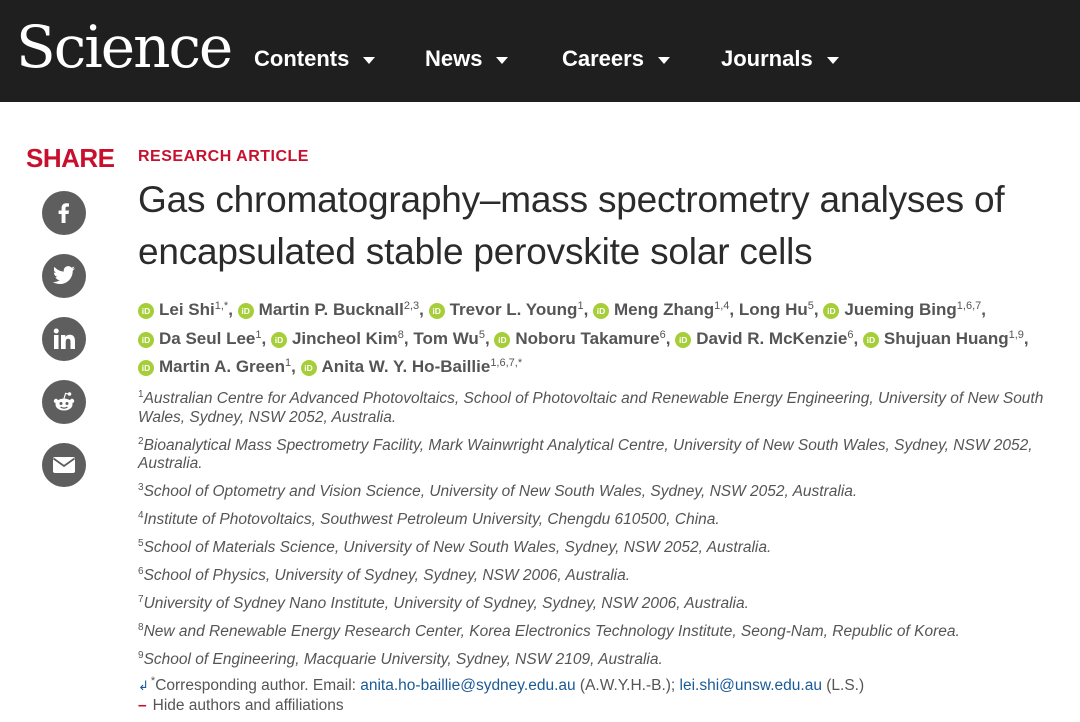 Image resolution: width=1080 pixels, height=722 pixels. Describe the element at coordinates (1016, 334) in the screenshot. I see `author-affiliation-sup: 1,9` at that location.